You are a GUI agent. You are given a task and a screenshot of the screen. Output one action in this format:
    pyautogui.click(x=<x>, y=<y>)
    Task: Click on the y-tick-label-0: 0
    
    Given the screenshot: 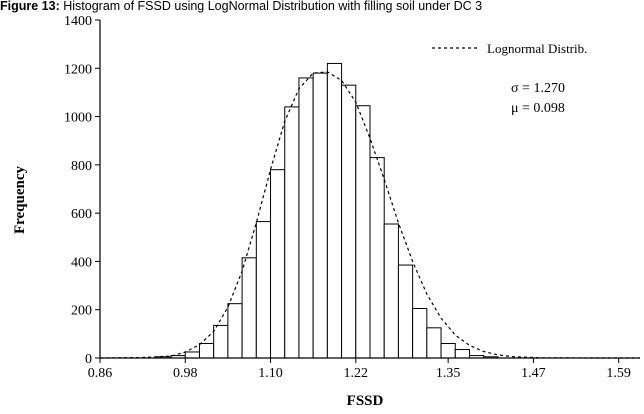 What is the action you would take?
    pyautogui.click(x=88, y=359)
    